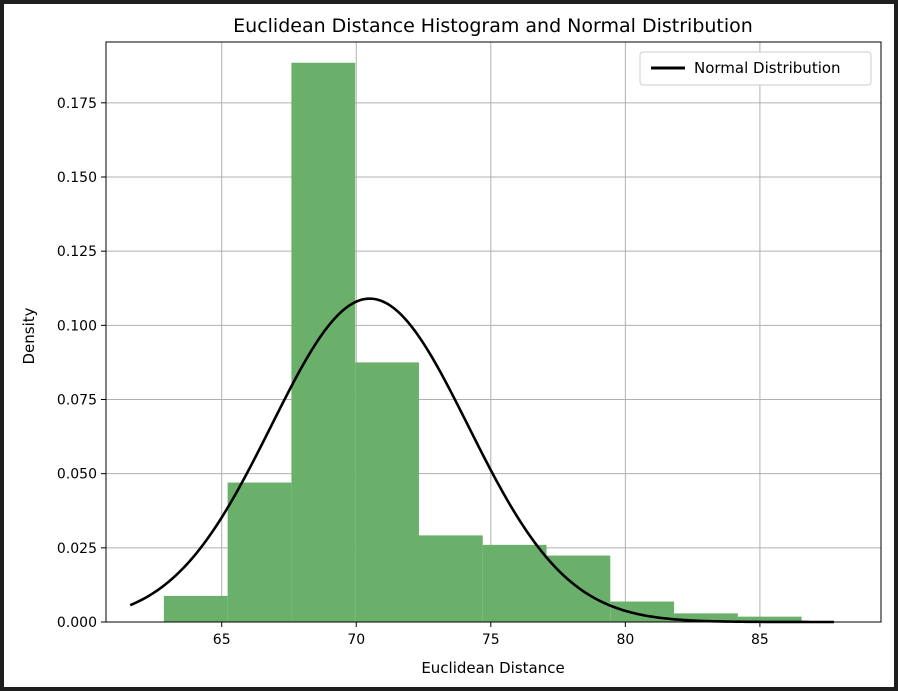 This screenshot has width=898, height=691. Describe the element at coordinates (356, 640) in the screenshot. I see `x-tick-label: 70` at that location.